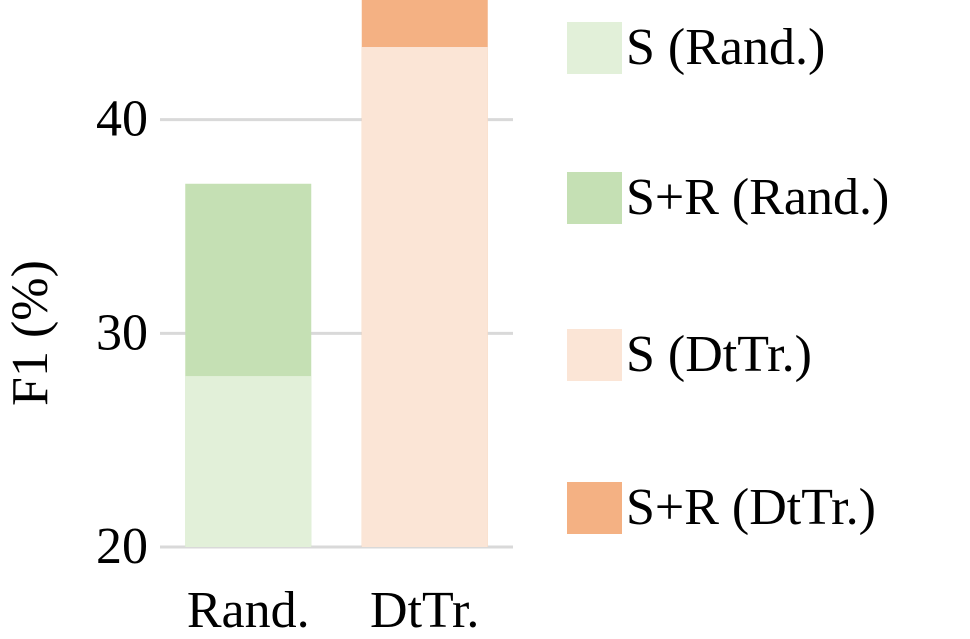 The height and width of the screenshot is (639, 970). What do you see at coordinates (122, 546) in the screenshot?
I see `y-tick-label: 20` at bounding box center [122, 546].